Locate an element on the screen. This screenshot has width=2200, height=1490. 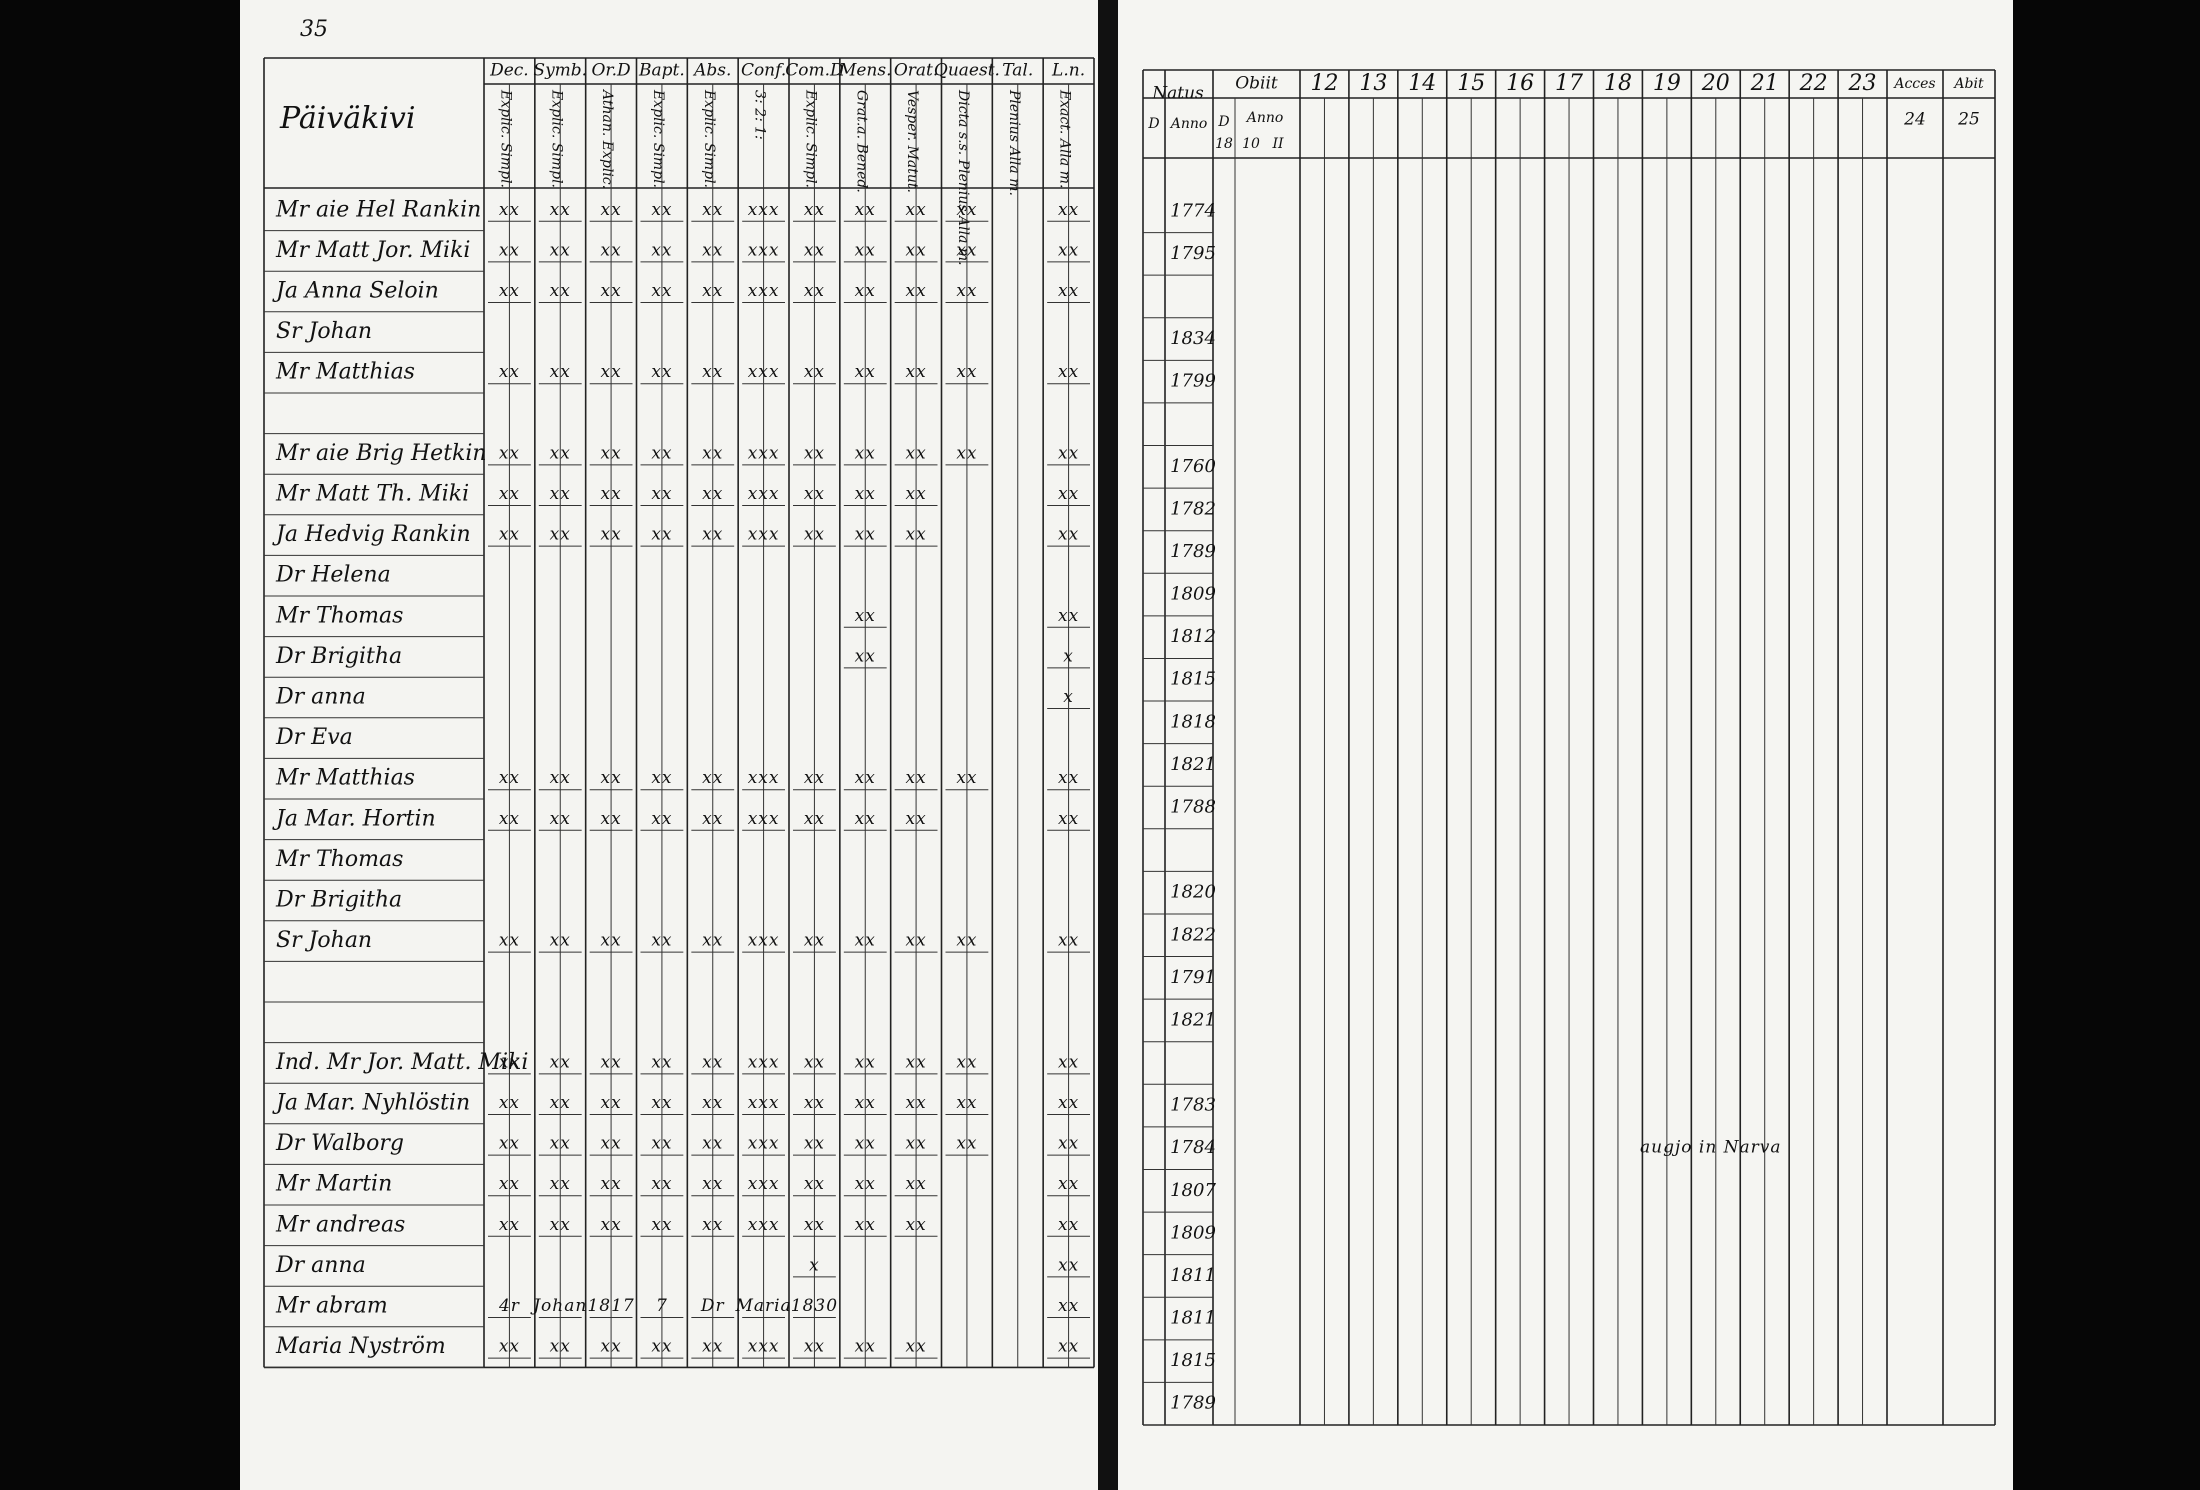
spine is located at coordinates (1108, 745).